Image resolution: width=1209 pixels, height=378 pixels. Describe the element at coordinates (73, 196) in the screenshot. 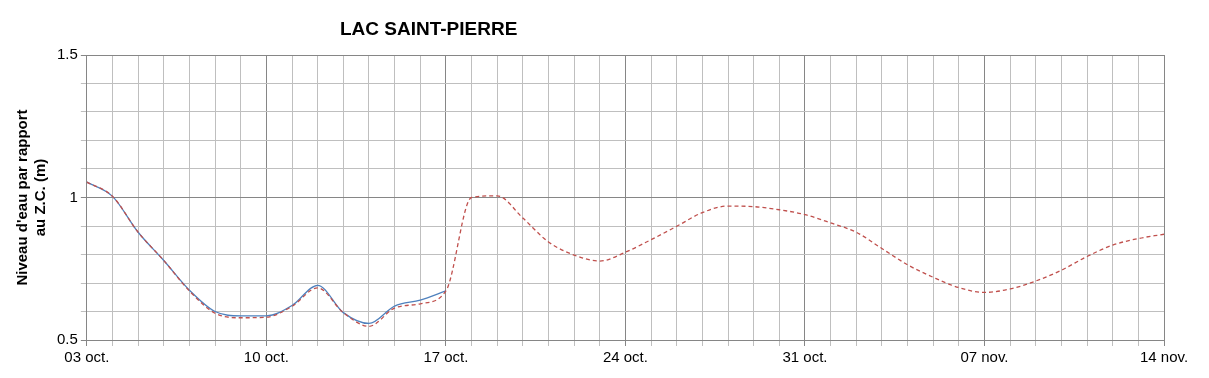

I see `y-tick-label: 1` at that location.